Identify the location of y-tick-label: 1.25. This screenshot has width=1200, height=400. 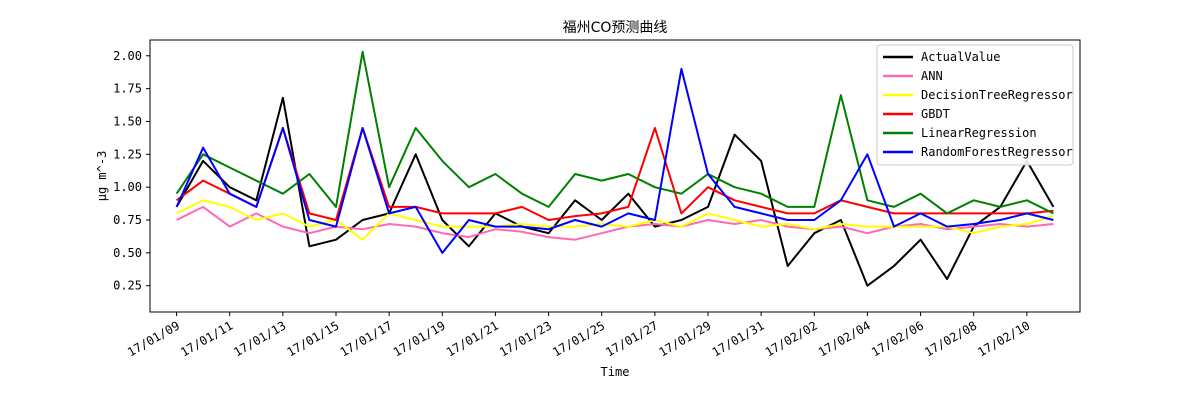
(127, 154).